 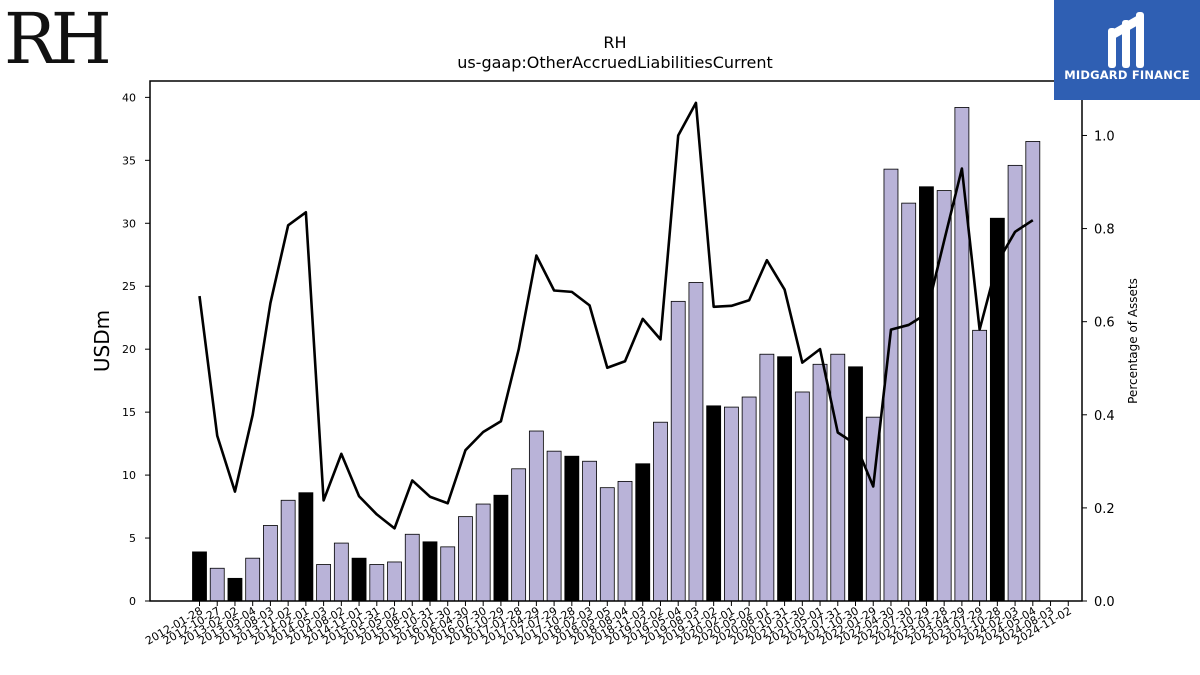 I want to click on y2-axis-label: Percentage of Assets, so click(x=1133, y=341).